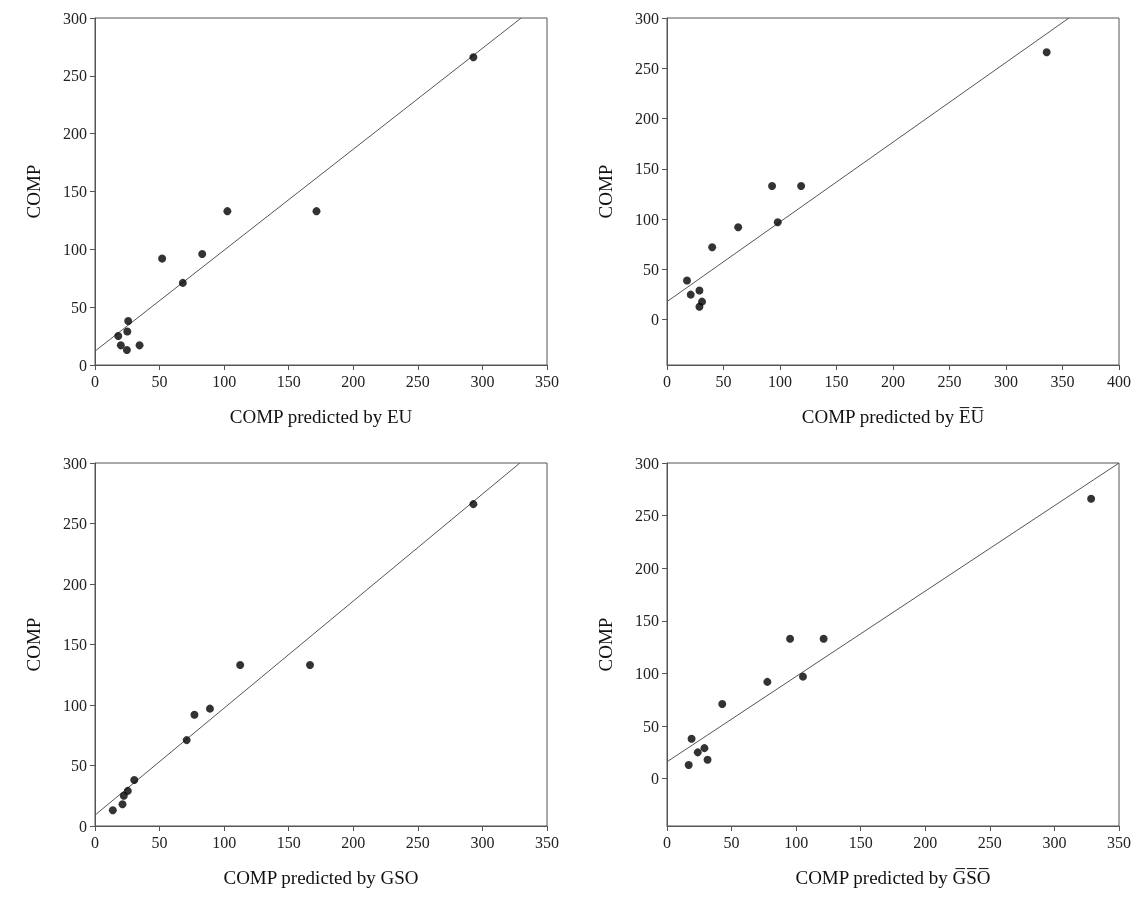 The width and height of the screenshot is (1144, 906). What do you see at coordinates (1119, 381) in the screenshot?
I see `x-tick-label: 400` at bounding box center [1119, 381].